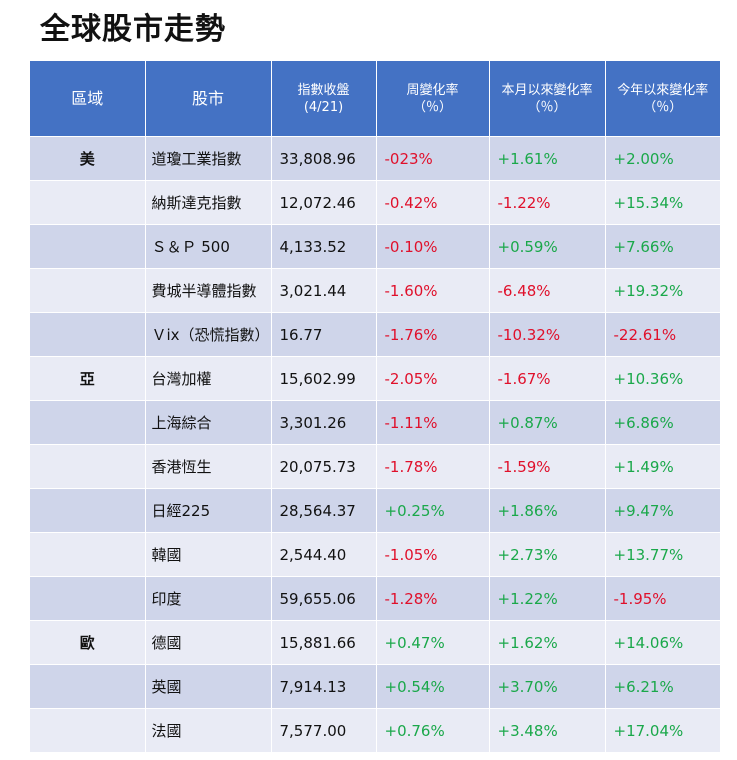 This screenshot has width=737, height=760. What do you see at coordinates (662, 598) in the screenshot?
I see `ytd-change-cell: -1.95%` at bounding box center [662, 598].